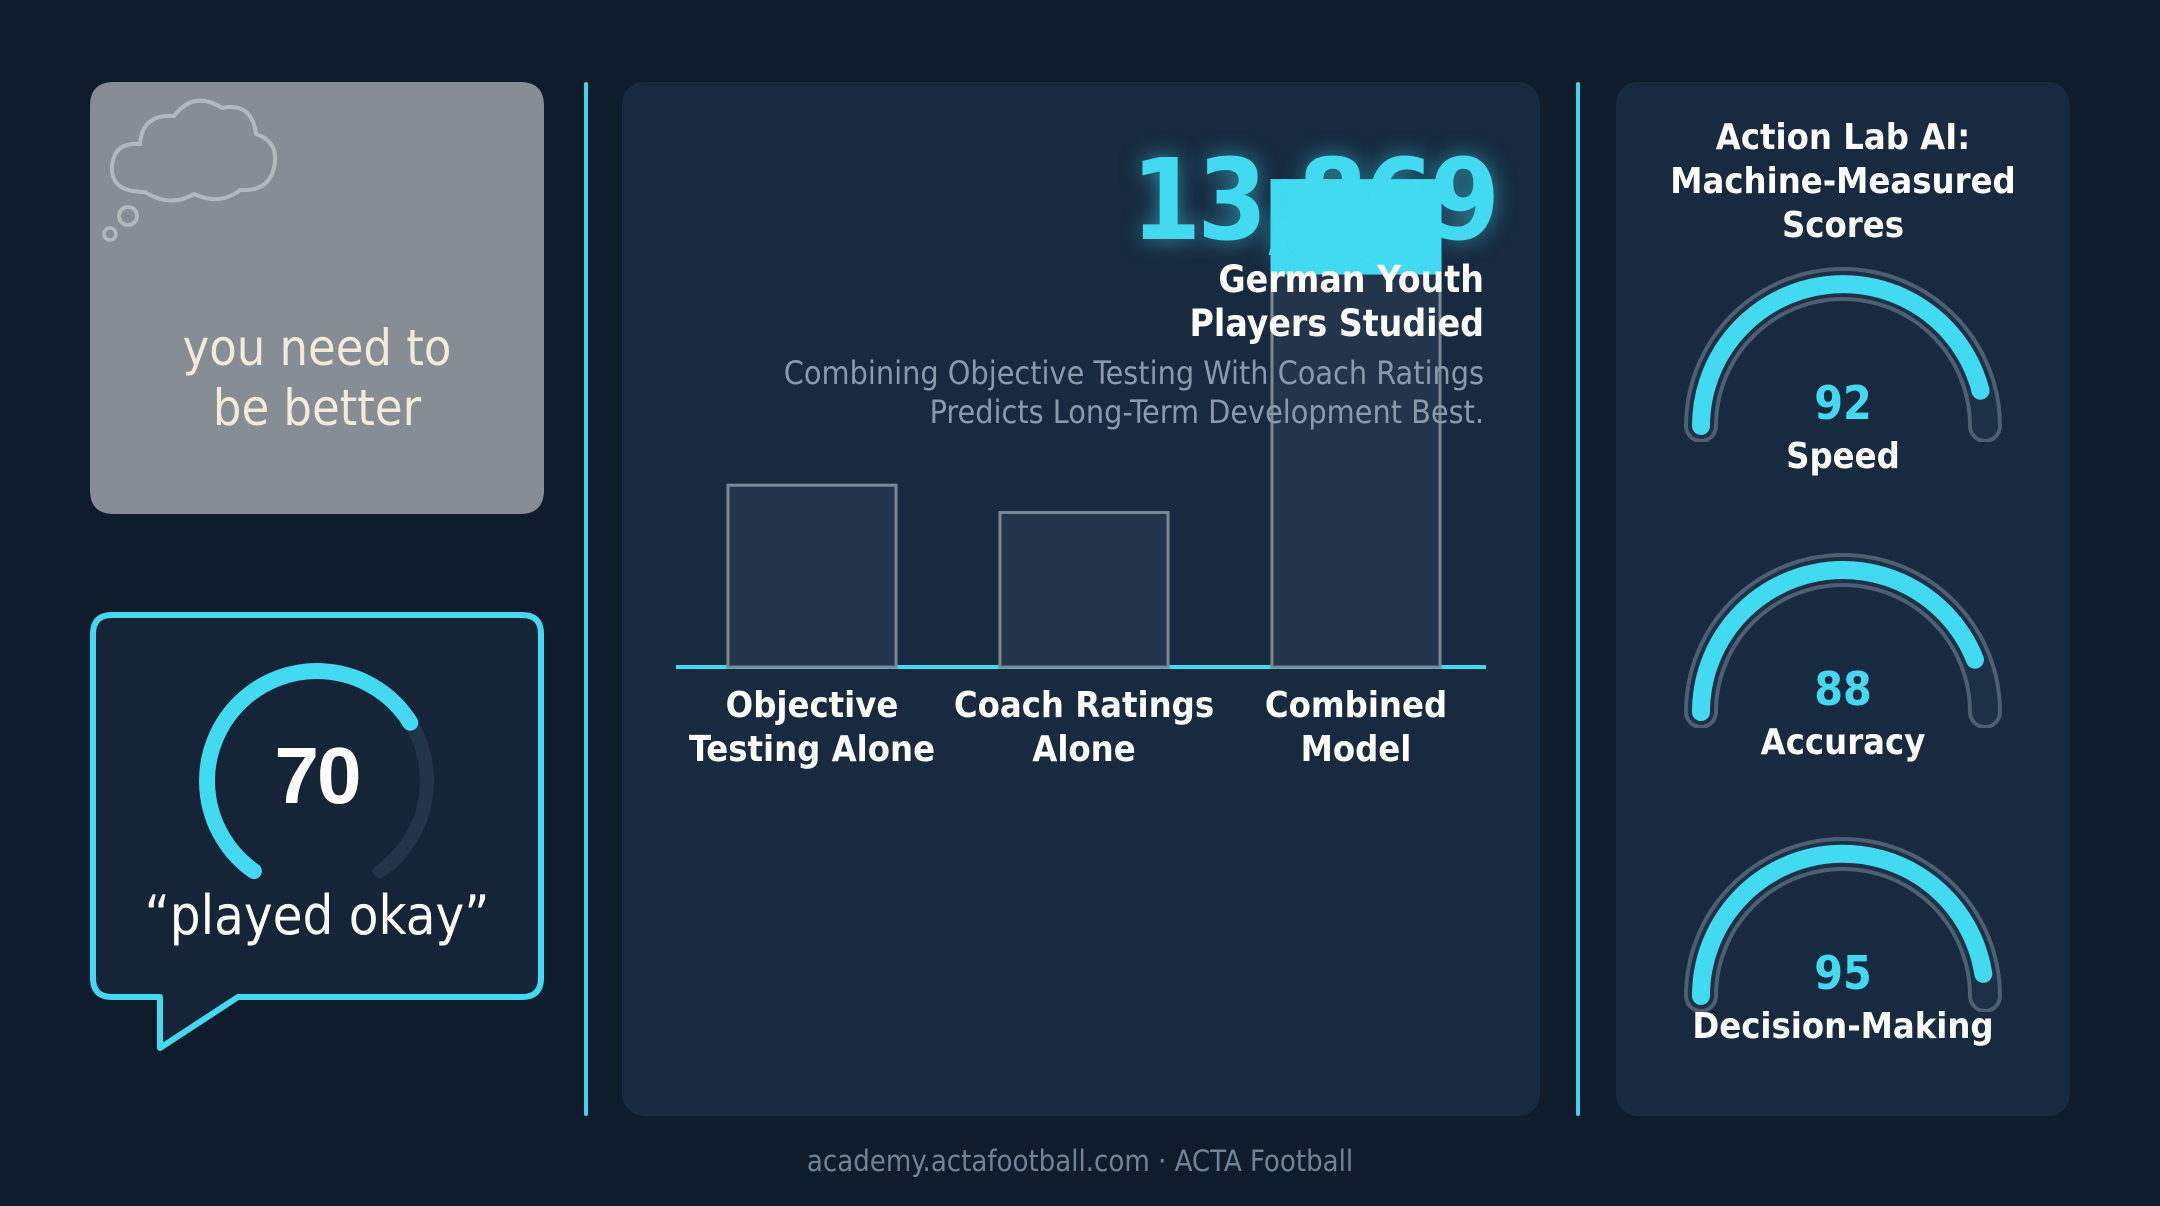  What do you see at coordinates (1578, 599) in the screenshot?
I see `divider-right` at bounding box center [1578, 599].